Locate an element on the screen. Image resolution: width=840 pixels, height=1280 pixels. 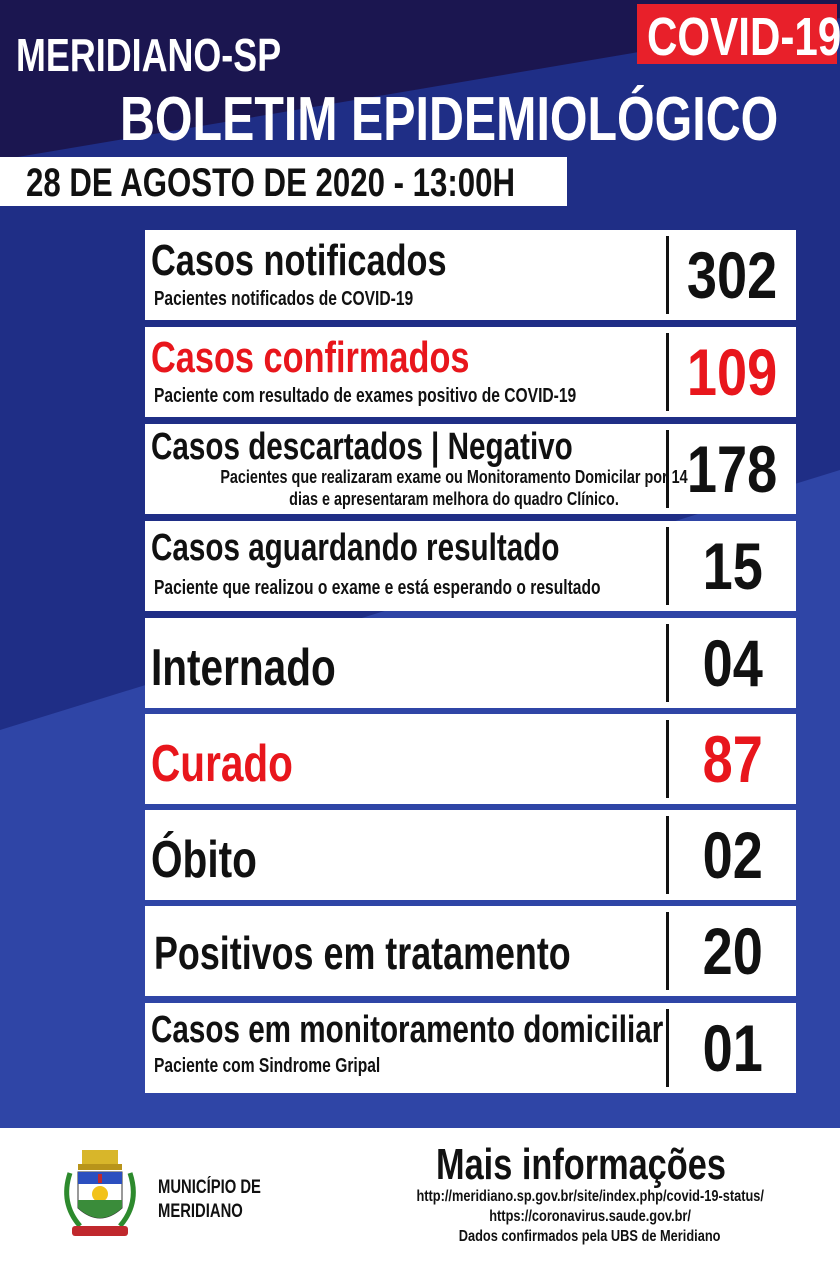
stat-label: Casos descartados | Negativo is located at coordinates (362, 447).